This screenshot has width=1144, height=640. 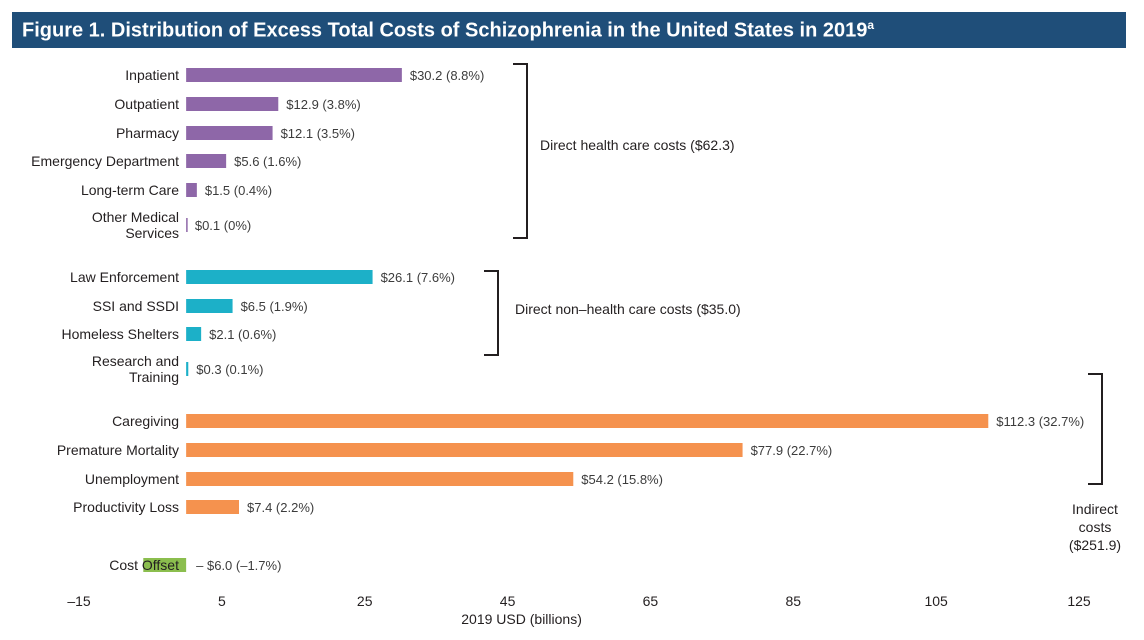 I want to click on group-label: Direct non–health care costs ($35.0), so click(x=628, y=309).